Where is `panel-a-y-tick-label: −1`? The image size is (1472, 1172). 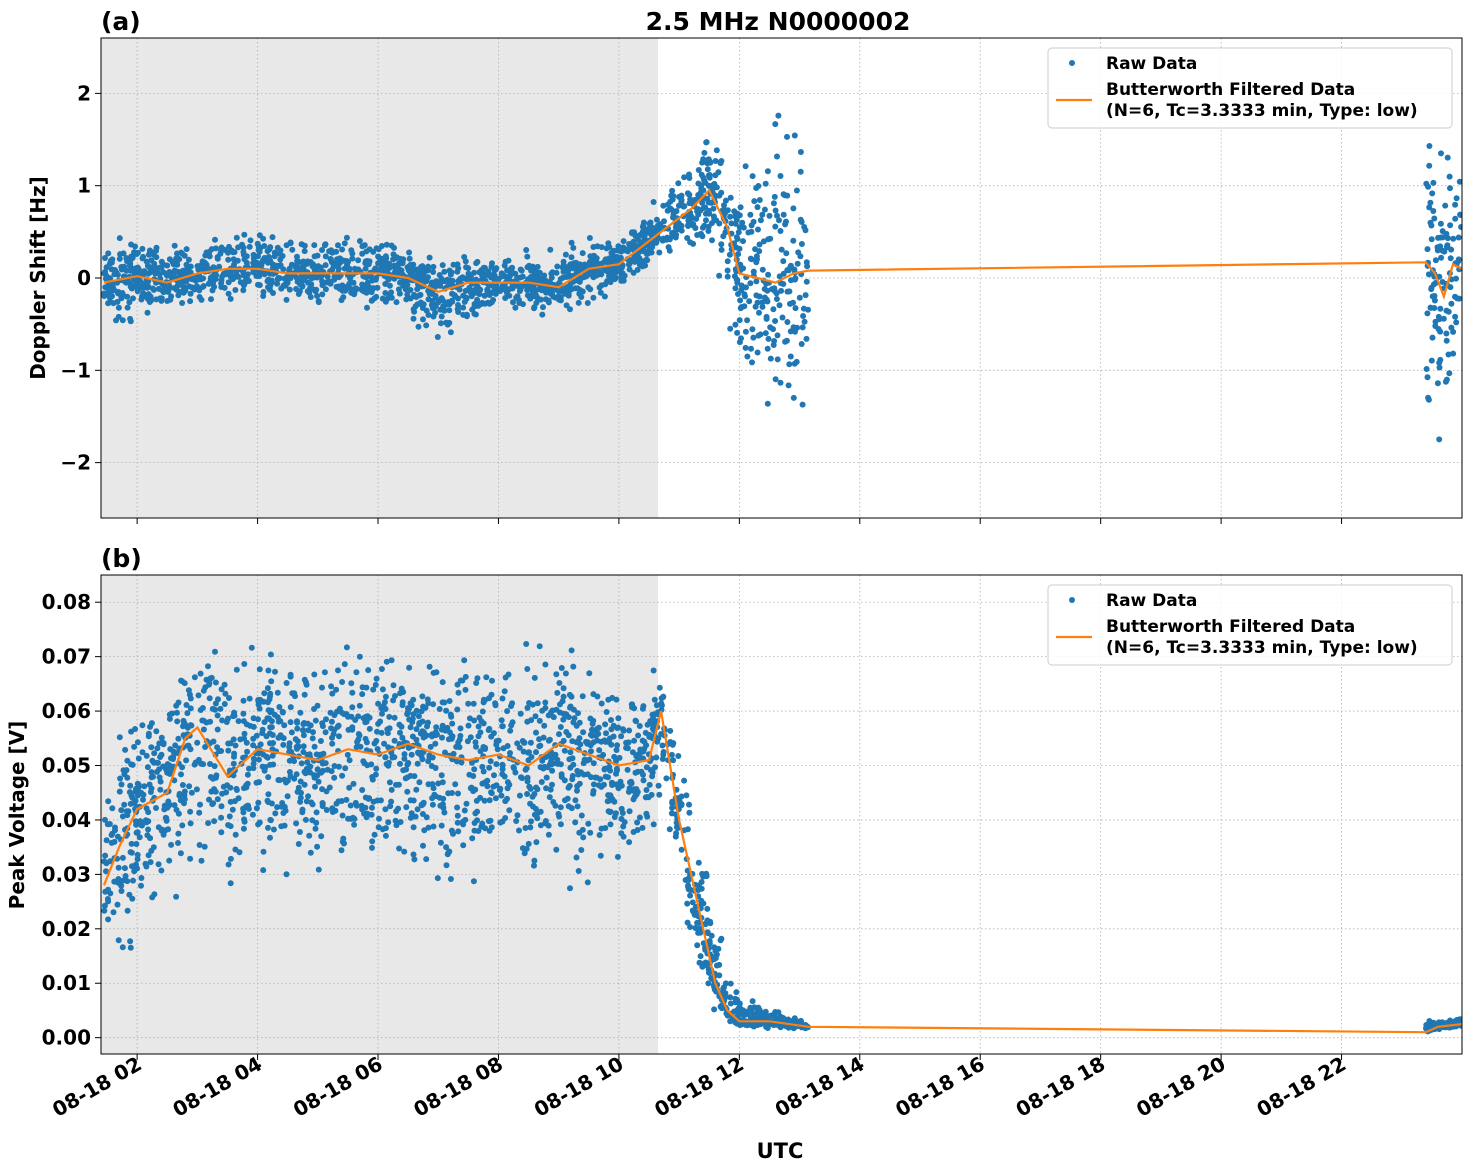 panel-a-y-tick-label: −1 is located at coordinates (75, 370).